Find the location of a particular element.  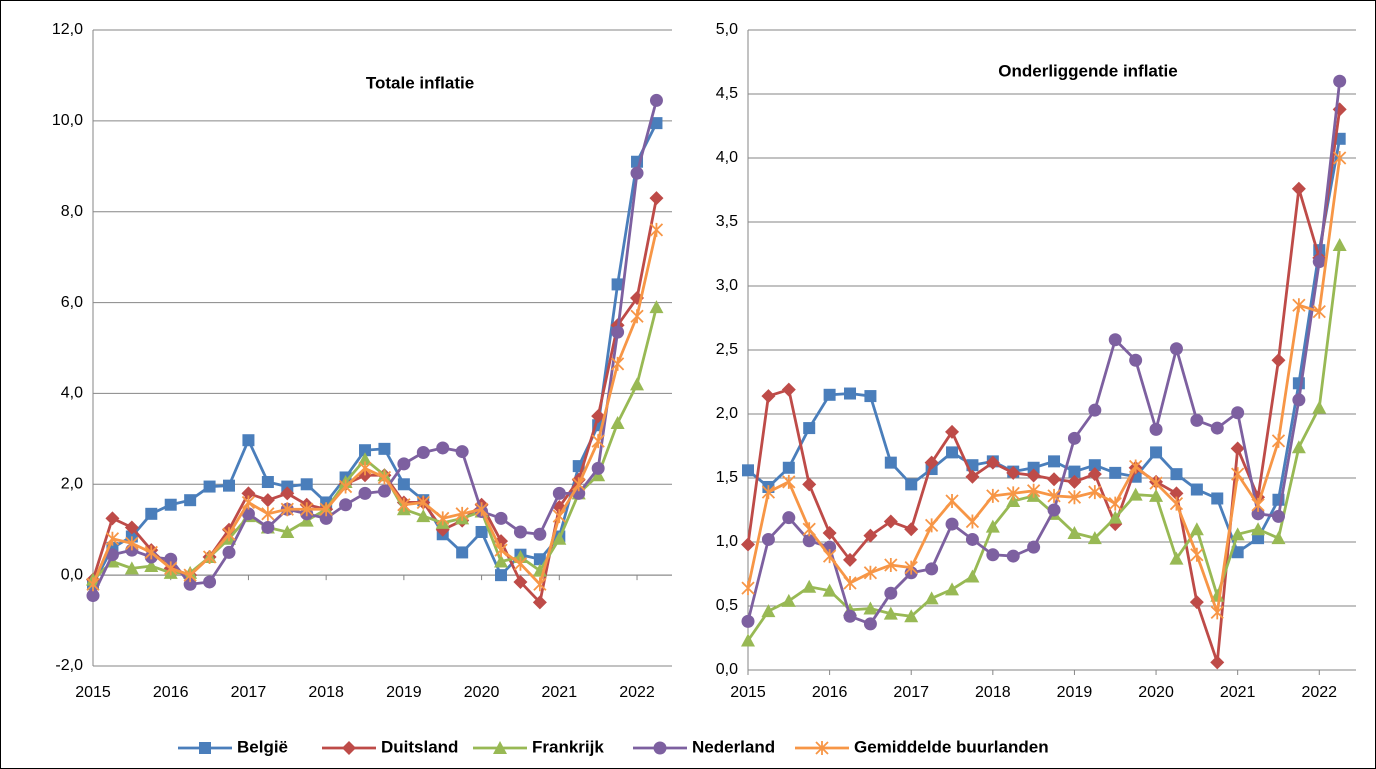

x-tick-label: 2017 is located at coordinates (249, 692).